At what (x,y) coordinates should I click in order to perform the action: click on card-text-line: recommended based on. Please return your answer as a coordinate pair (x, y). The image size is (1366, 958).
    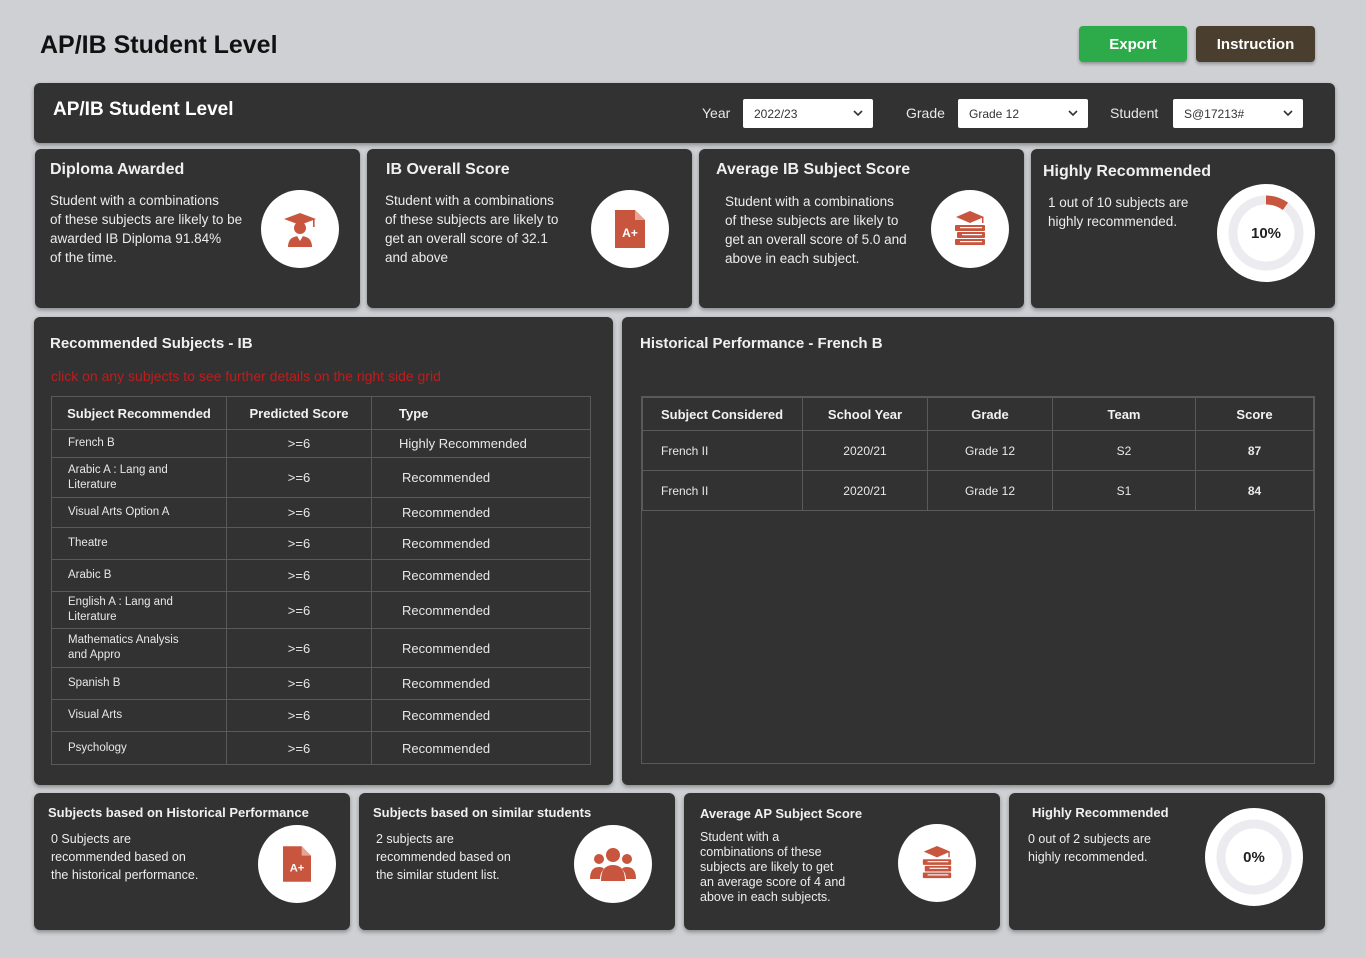
    Looking at the image, I should click on (118, 857).